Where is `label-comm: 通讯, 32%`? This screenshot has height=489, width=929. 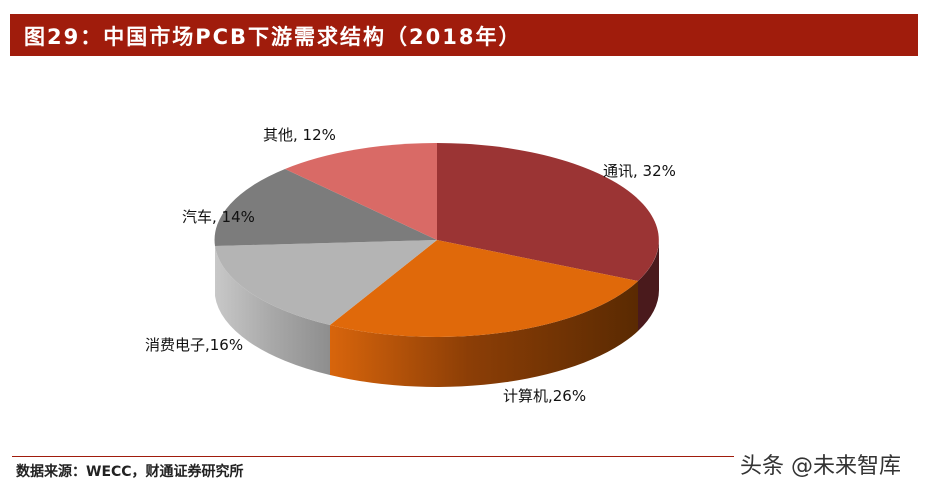
label-comm: 通讯, 32% is located at coordinates (639, 171).